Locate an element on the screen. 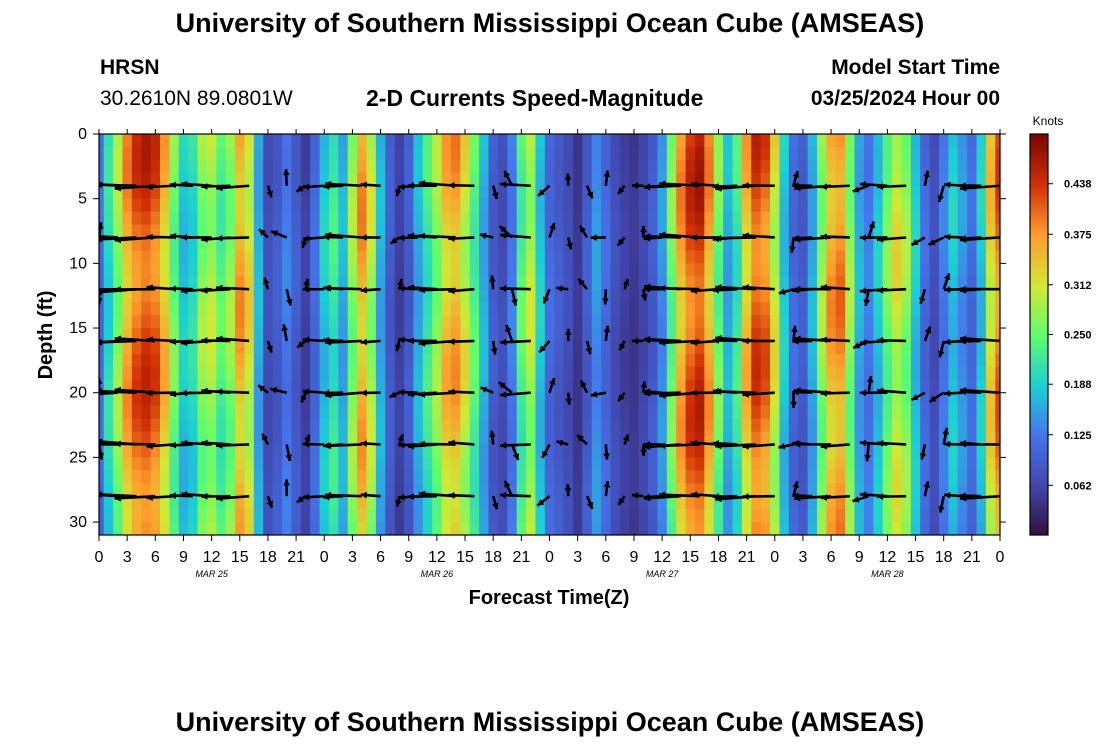  x-tick-label: 6 is located at coordinates (831, 557).